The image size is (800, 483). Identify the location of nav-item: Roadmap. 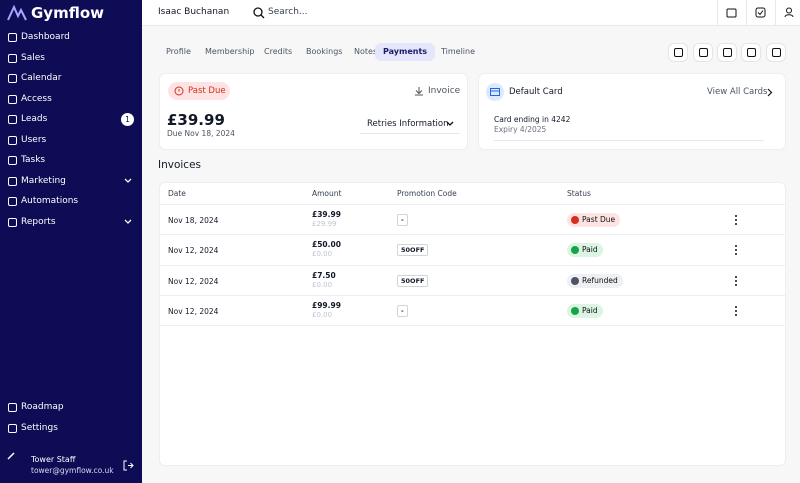
(71, 407).